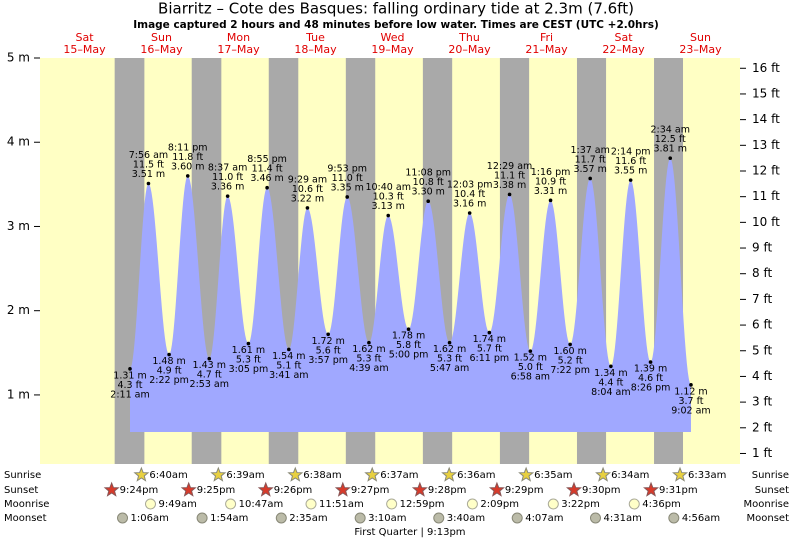 The width and height of the screenshot is (793, 539). Describe the element at coordinates (447, 490) in the screenshot. I see `sunset-time: 9:28pm` at that location.